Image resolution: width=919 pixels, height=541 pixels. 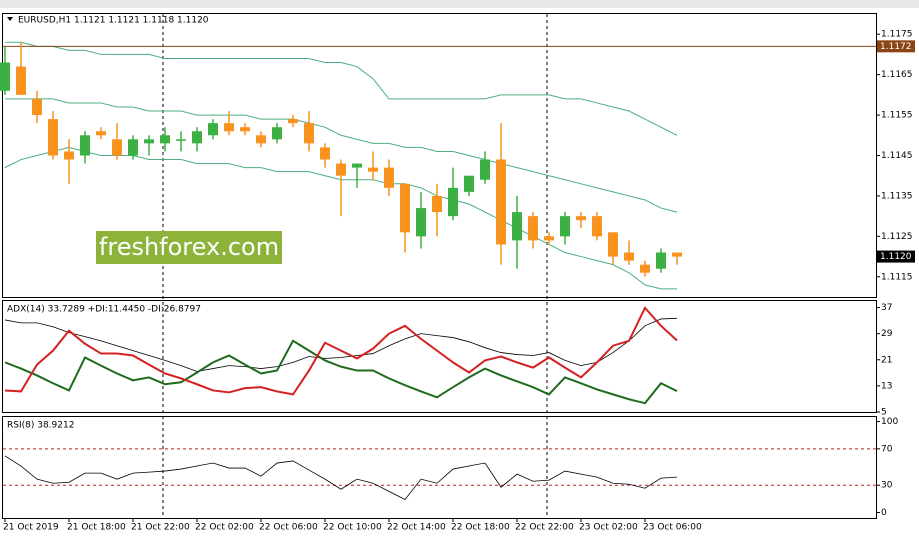 I want to click on level-label: 1.1172, so click(x=896, y=47).